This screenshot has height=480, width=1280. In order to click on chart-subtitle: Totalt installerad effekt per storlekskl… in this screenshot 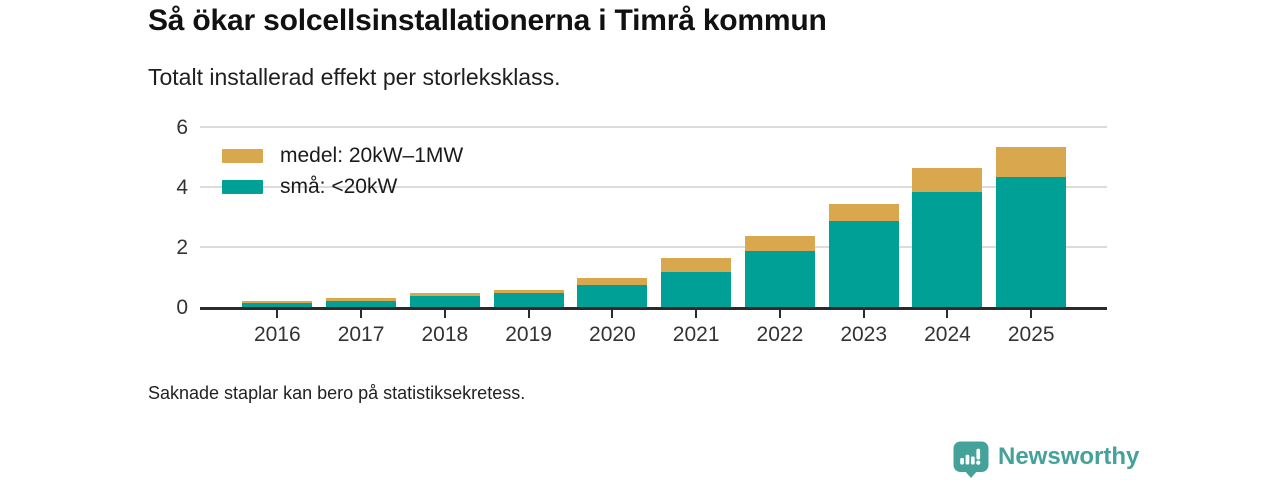, I will do `click(354, 77)`.